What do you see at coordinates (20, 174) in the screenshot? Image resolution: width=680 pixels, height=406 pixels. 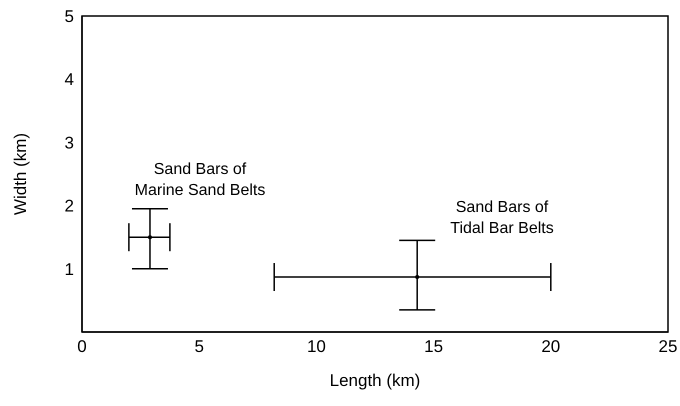 I see `y-axis-title: Width (km)` at bounding box center [20, 174].